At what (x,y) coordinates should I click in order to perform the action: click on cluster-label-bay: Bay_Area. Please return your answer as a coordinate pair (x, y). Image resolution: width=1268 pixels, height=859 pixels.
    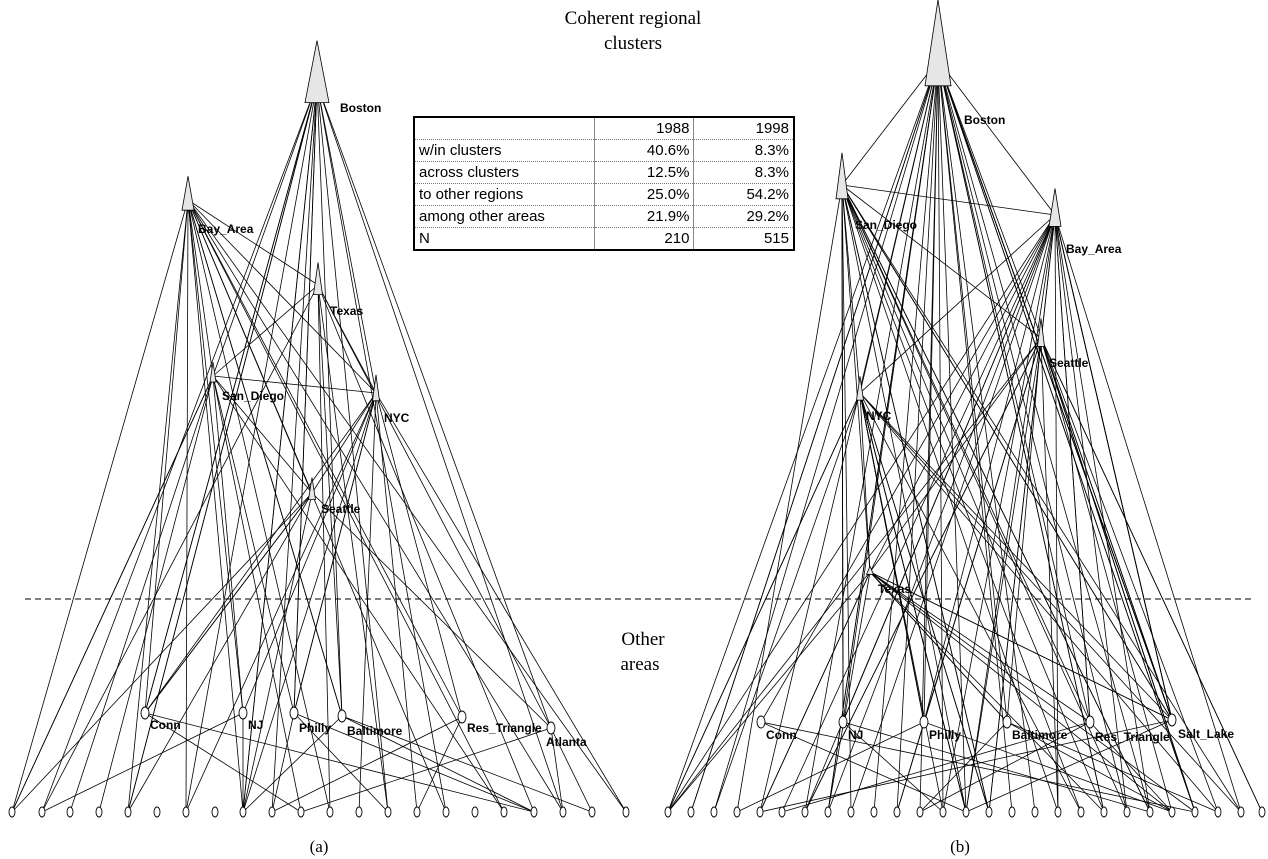
    Looking at the image, I should click on (226, 229).